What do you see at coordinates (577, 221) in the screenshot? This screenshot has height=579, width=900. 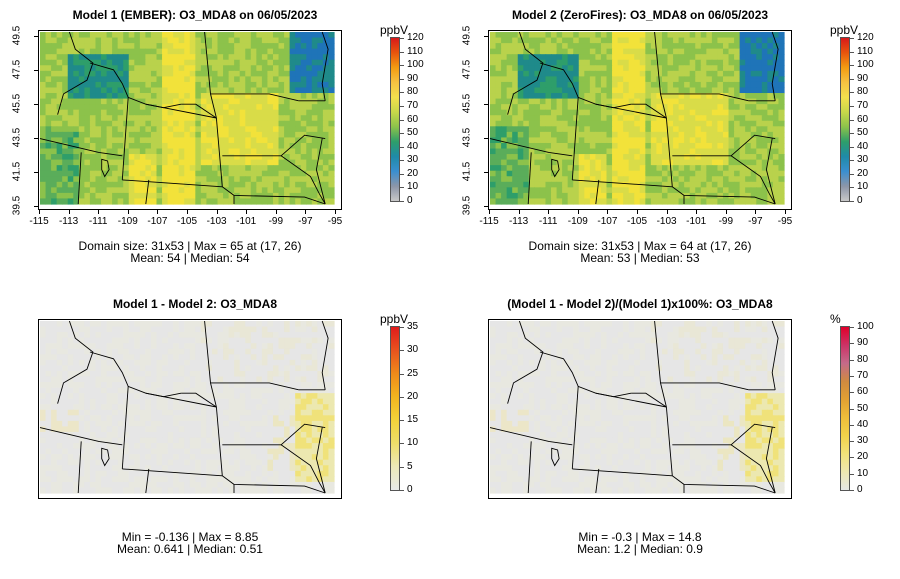 I see `lon-tick-label: -109` at bounding box center [577, 221].